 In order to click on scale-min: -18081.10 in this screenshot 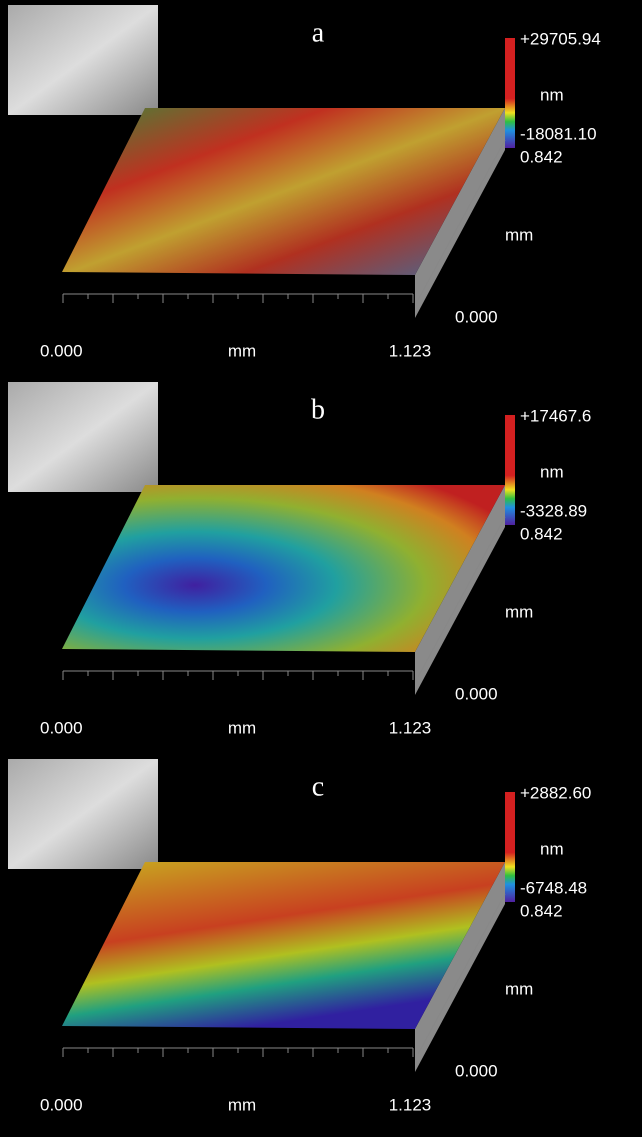, I will do `click(558, 133)`.